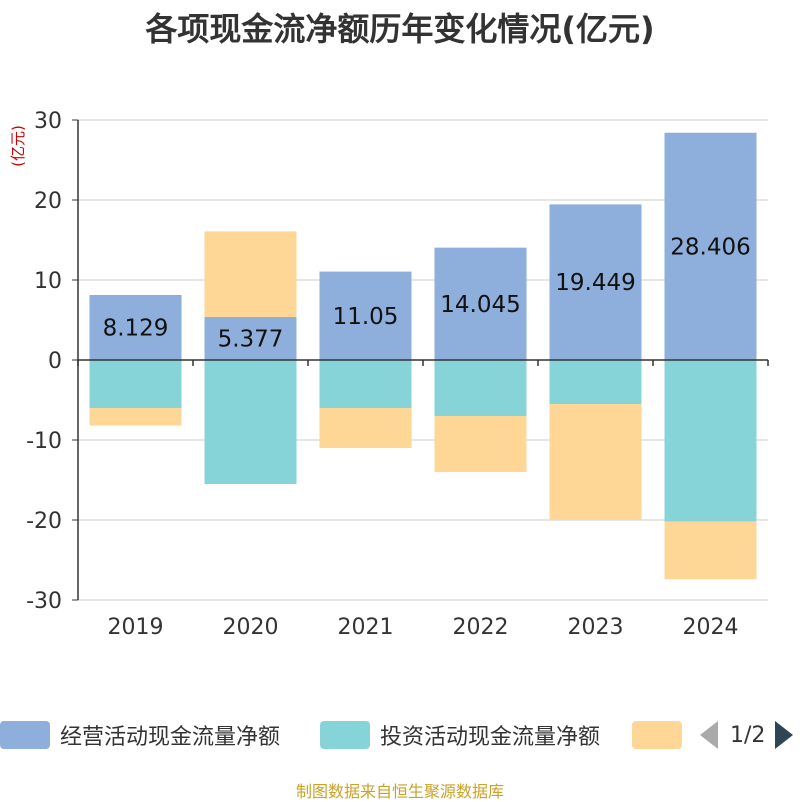  What do you see at coordinates (399, 791) in the screenshot?
I see `source-note: 制图数据来自恒生聚源数据库` at bounding box center [399, 791].